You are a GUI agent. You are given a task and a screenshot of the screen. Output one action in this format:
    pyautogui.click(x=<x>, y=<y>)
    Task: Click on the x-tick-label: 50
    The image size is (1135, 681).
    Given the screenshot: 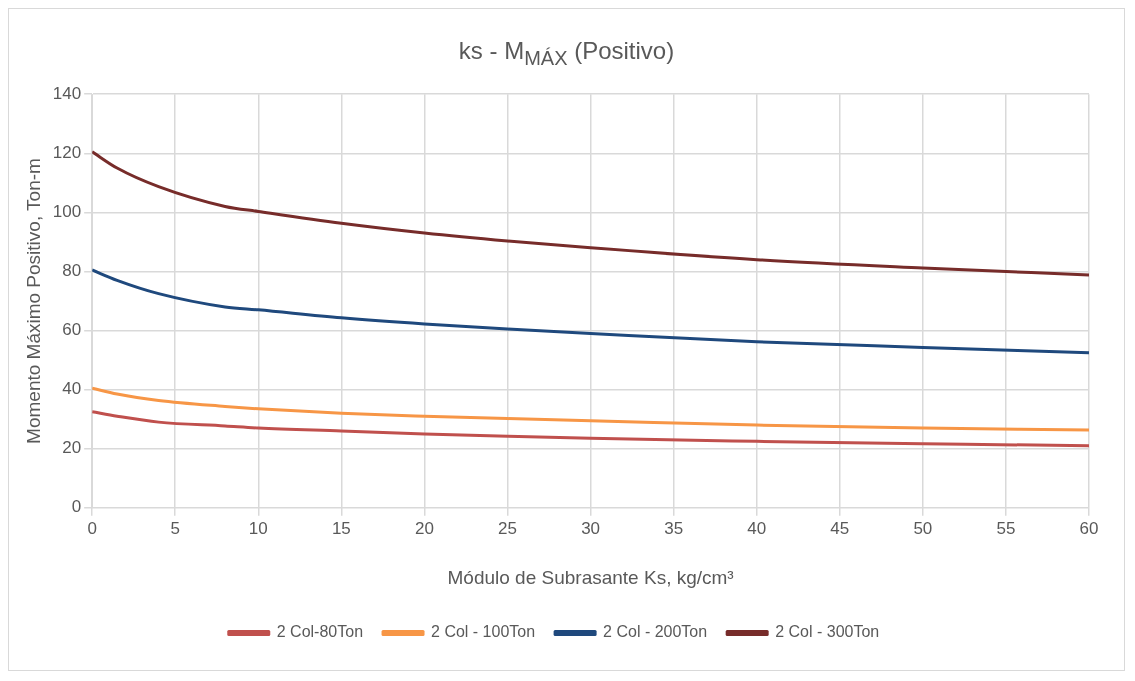 What is the action you would take?
    pyautogui.click(x=923, y=528)
    